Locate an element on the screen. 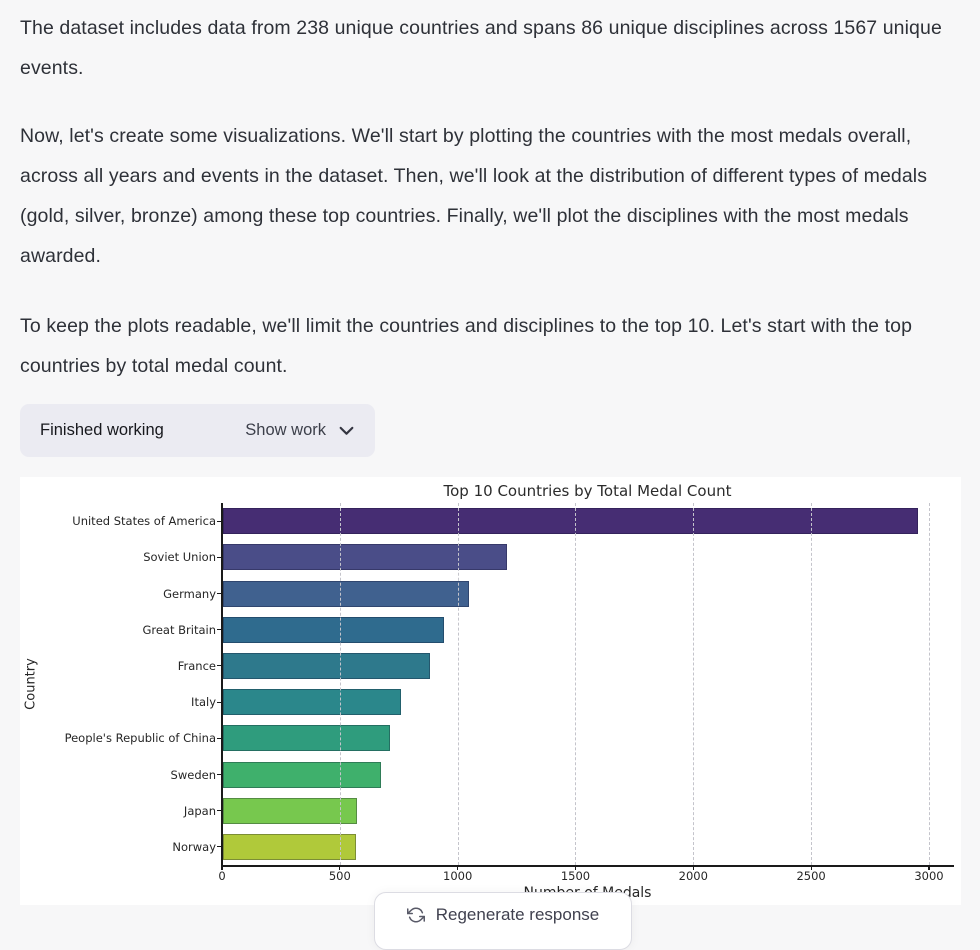  y-tick-label: Norway is located at coordinates (194, 846).